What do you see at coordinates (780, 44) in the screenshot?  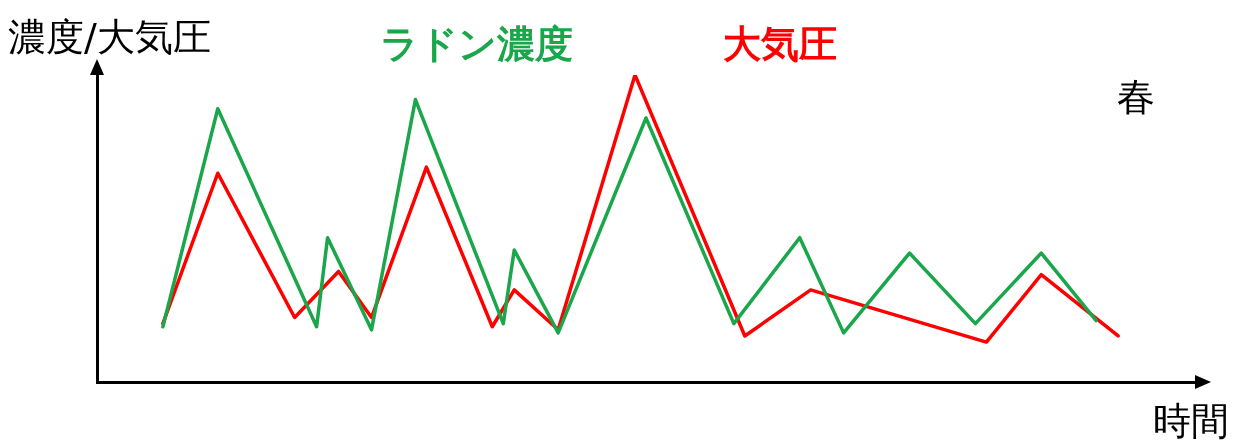 I see `text: 大気圧` at bounding box center [780, 44].